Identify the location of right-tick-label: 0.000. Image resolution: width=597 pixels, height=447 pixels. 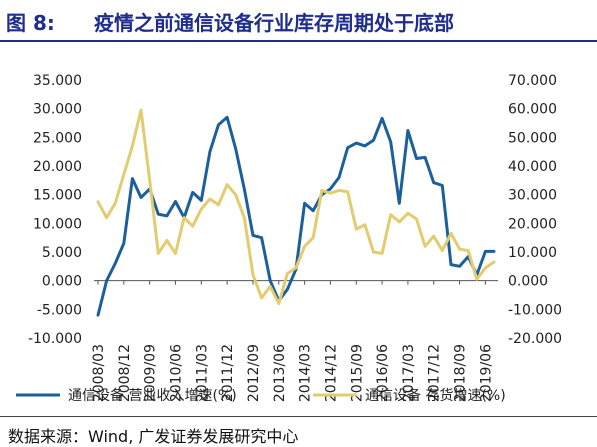
(528, 282).